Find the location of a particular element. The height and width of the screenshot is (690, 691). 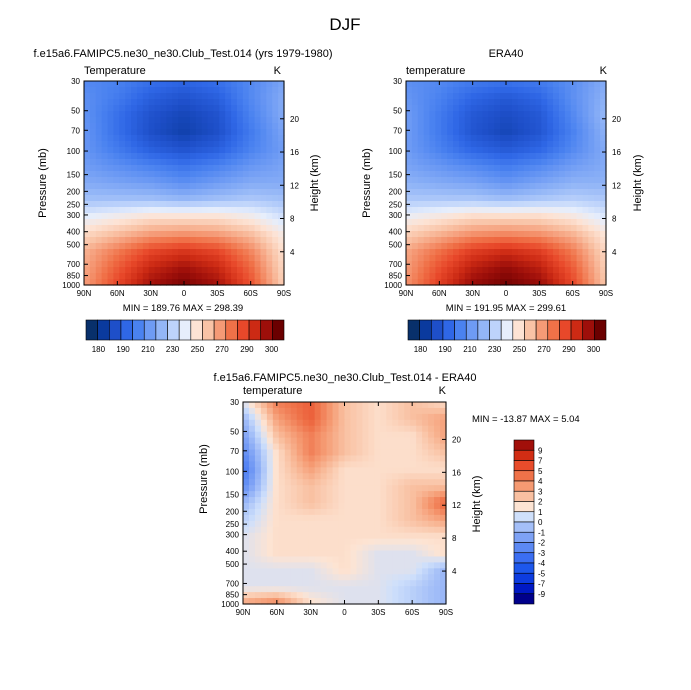

labelbar-label: 9 is located at coordinates (540, 450).